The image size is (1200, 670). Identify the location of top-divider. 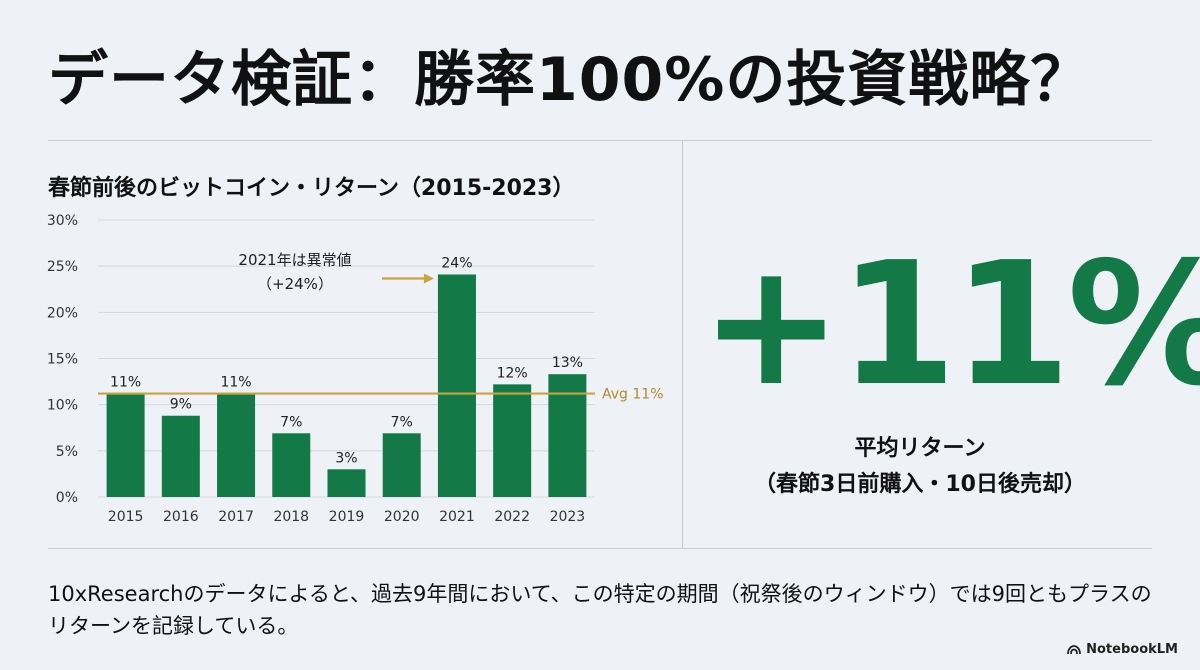
(600, 140).